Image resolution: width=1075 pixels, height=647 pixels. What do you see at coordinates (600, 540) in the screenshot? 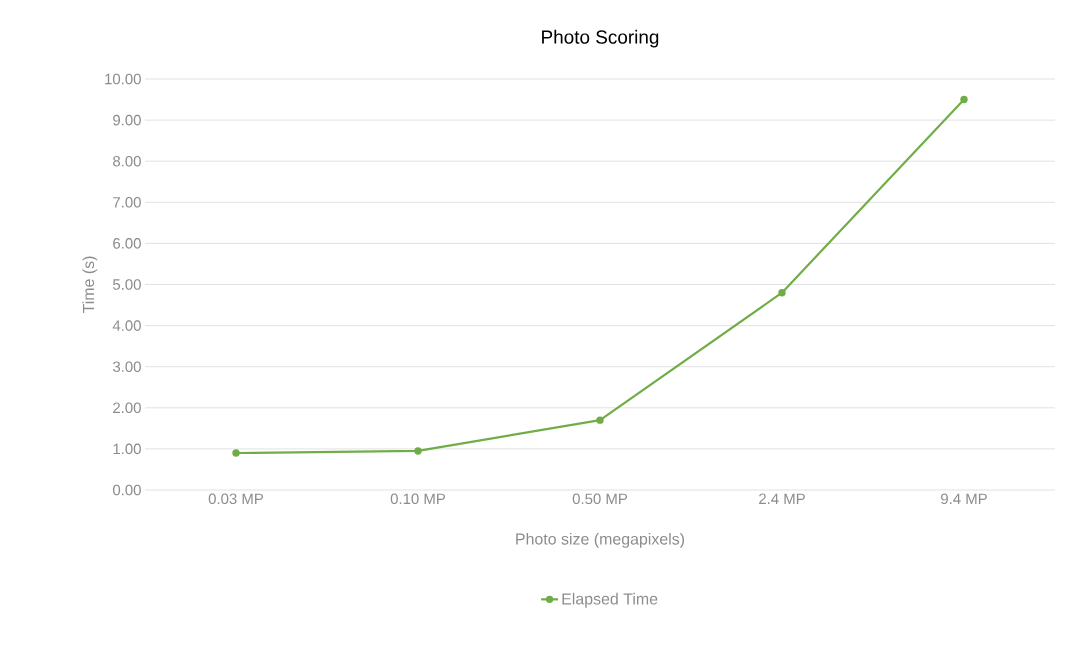
I see `x-axis-title: Photo size (megapixels)` at bounding box center [600, 540].